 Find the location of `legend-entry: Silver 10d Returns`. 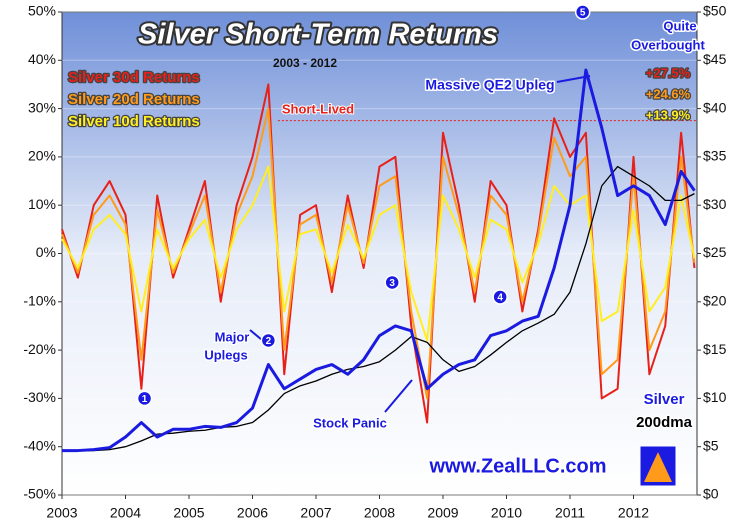

legend-entry: Silver 10d Returns is located at coordinates (134, 121).